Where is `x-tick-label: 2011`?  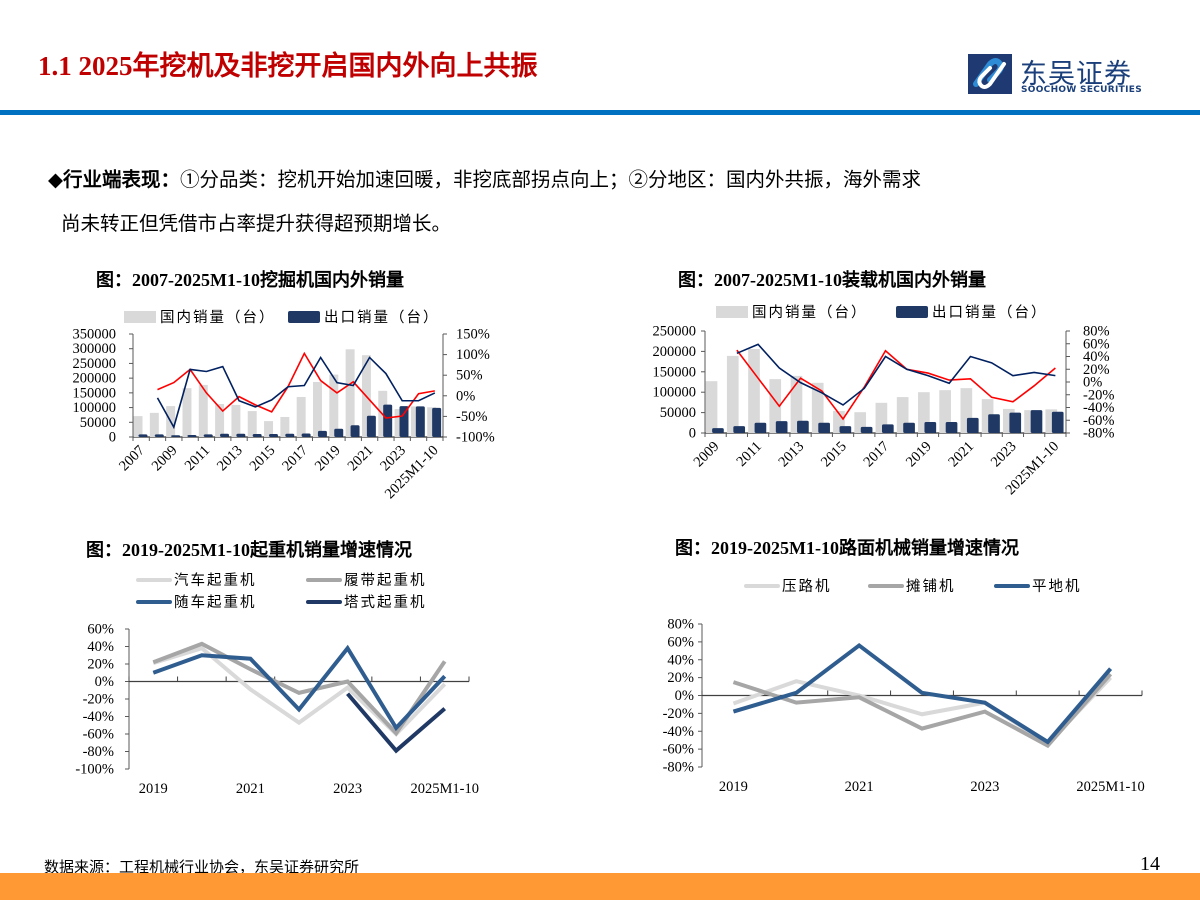 x-tick-label: 2011 is located at coordinates (197, 458).